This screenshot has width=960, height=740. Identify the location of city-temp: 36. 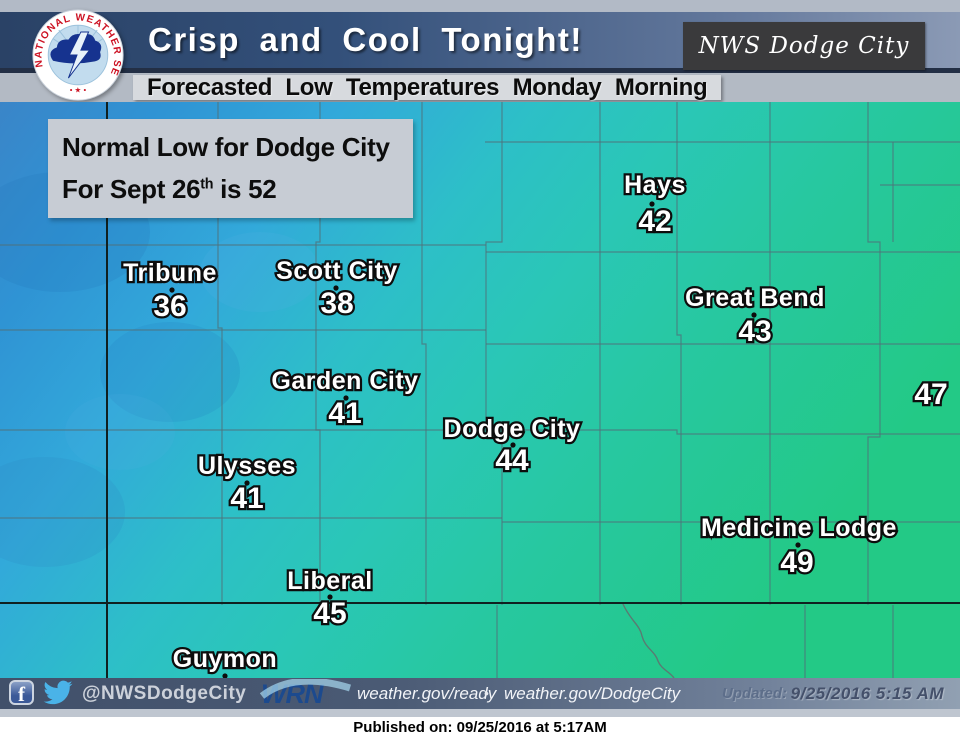
(169, 306).